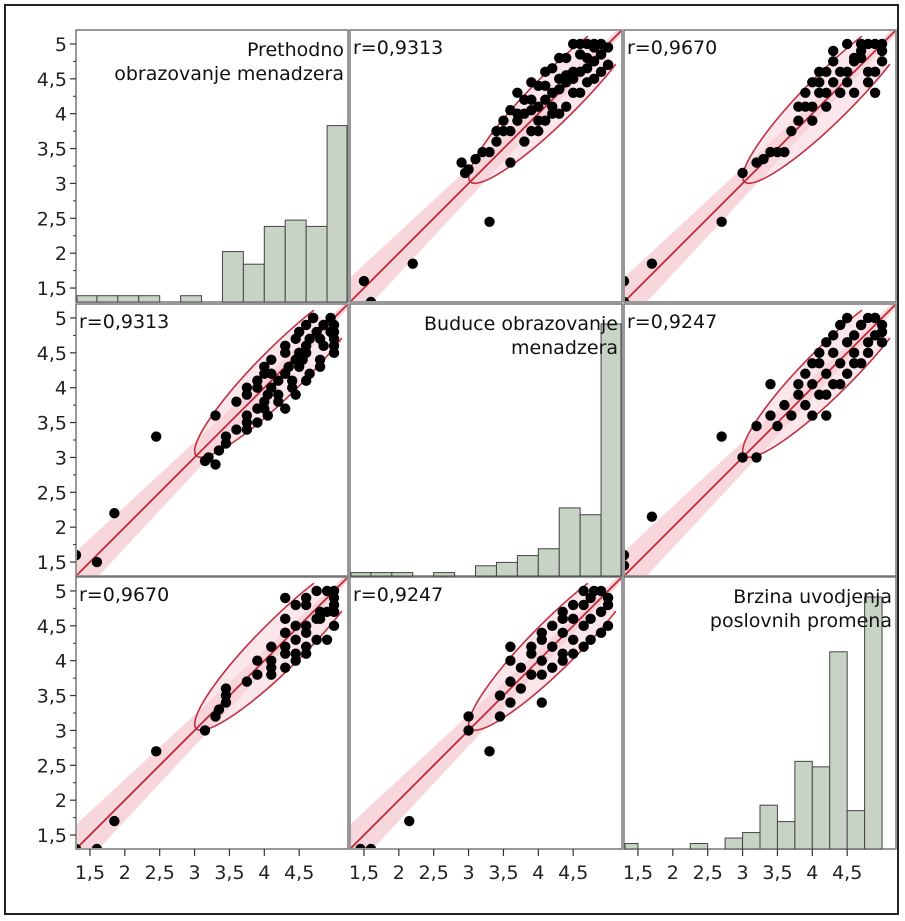 The height and width of the screenshot is (921, 905). I want to click on y-tick-label: 2,5, so click(52, 219).